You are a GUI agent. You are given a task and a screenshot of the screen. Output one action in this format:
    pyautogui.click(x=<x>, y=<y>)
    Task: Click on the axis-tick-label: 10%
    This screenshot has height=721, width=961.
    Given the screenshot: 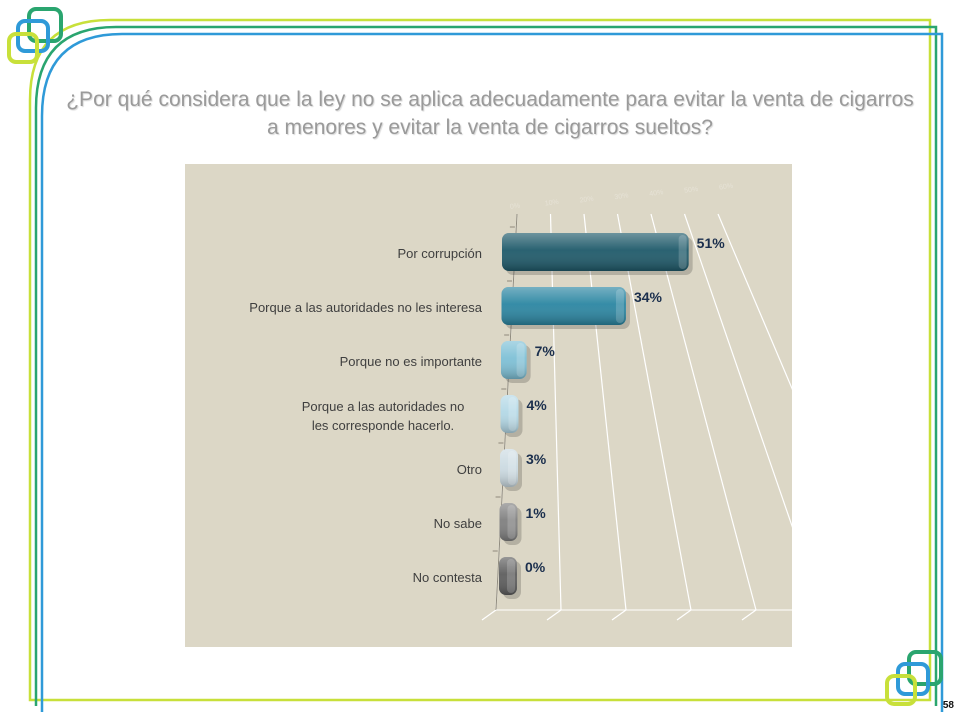 What is the action you would take?
    pyautogui.click(x=551, y=203)
    